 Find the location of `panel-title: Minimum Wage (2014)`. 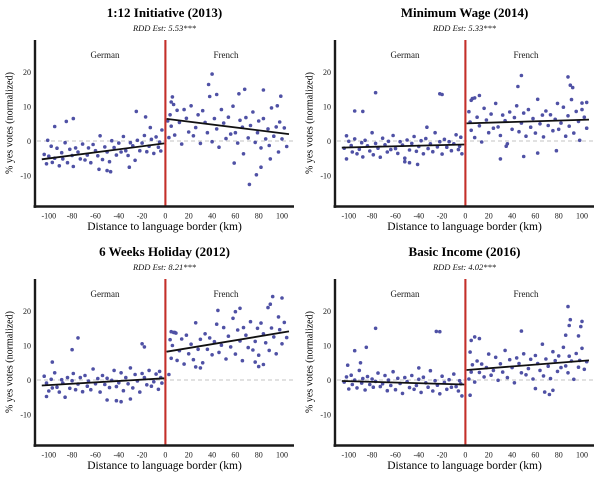

panel-title: Minimum Wage (2014) is located at coordinates (464, 12).